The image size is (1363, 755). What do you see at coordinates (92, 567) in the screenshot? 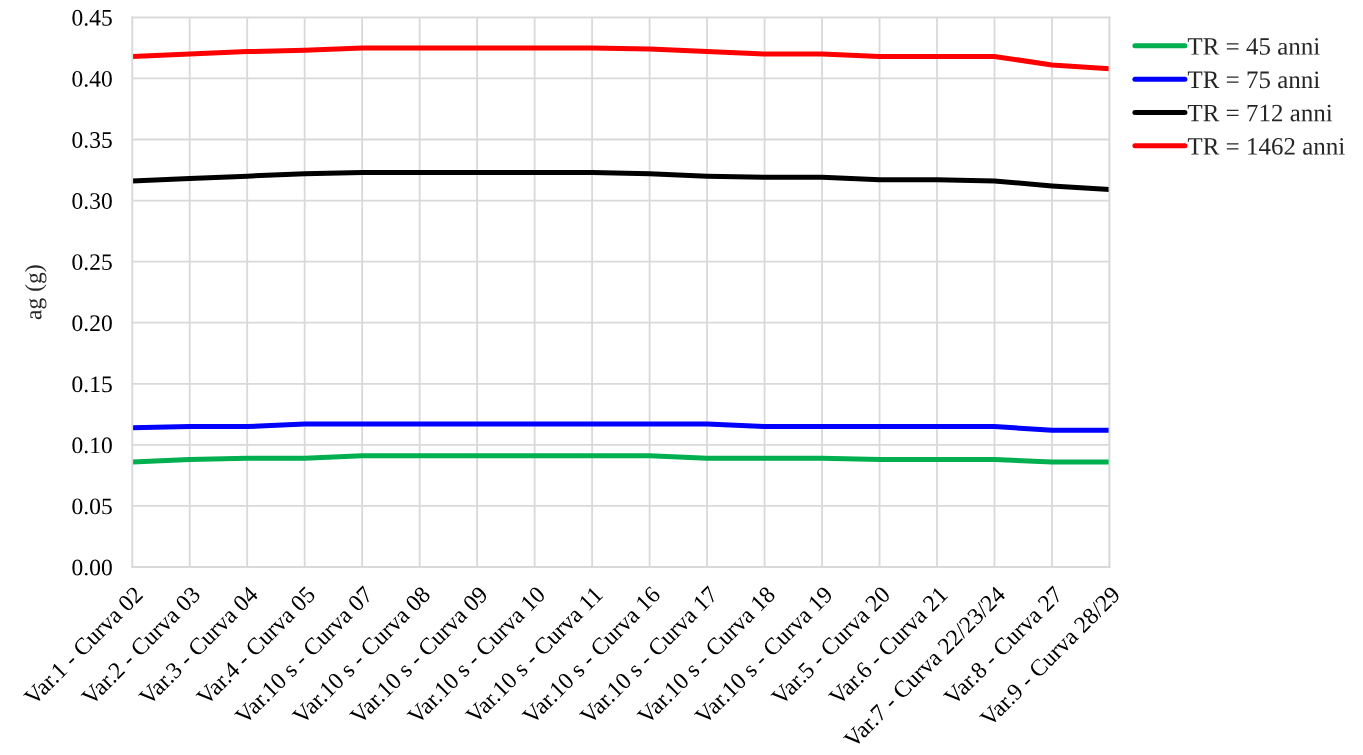
I see `y-tick-label: 0.00` at bounding box center [92, 567].